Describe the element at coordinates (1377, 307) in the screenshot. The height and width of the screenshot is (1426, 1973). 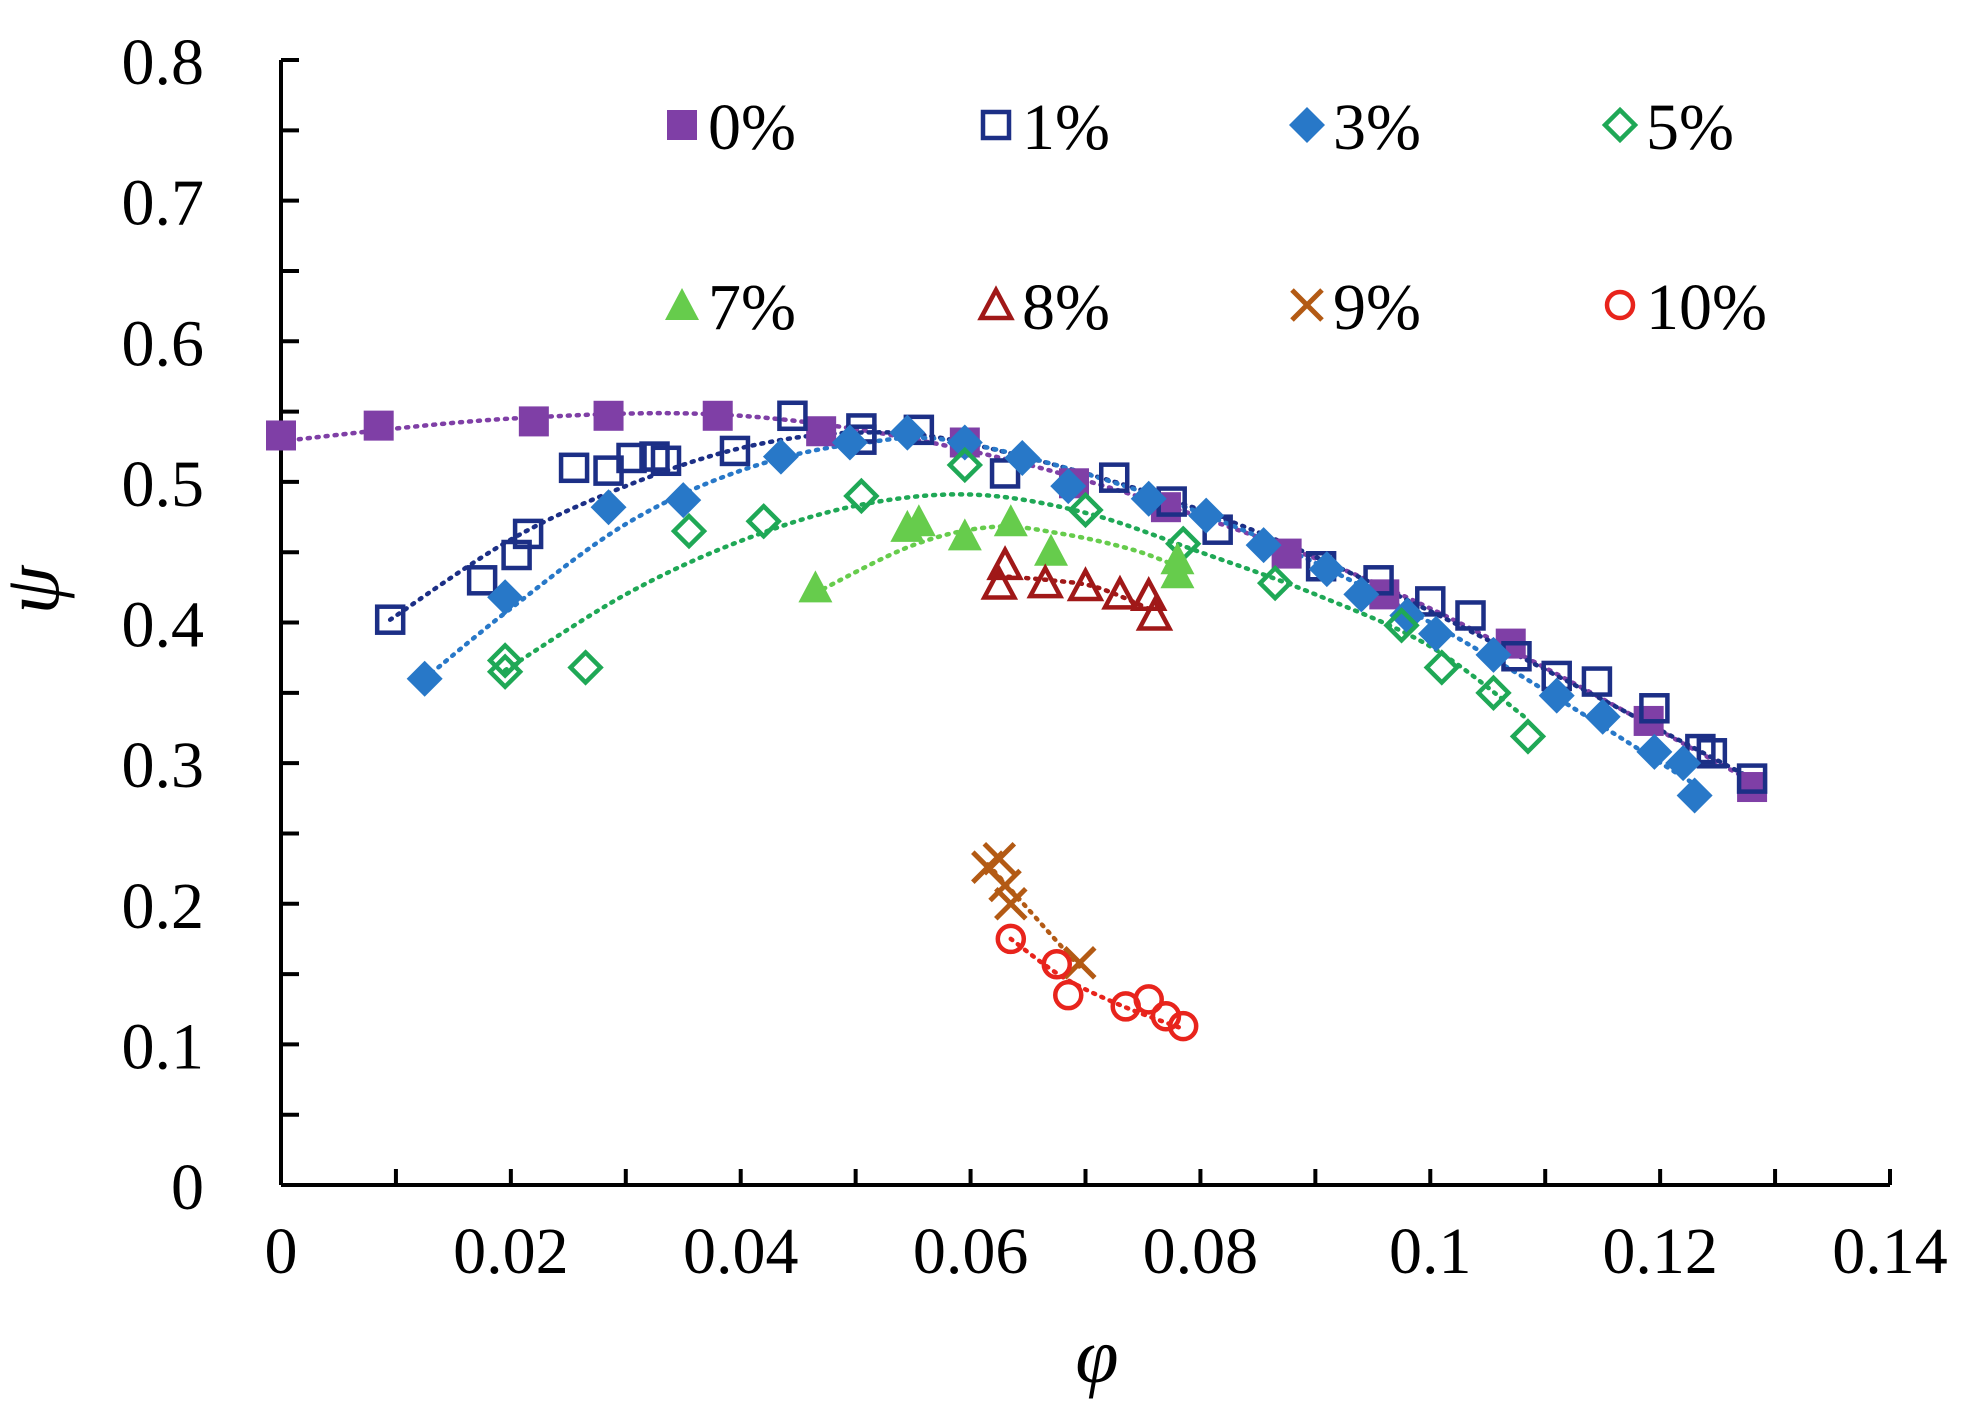
I see `legend-label: 9%` at that location.